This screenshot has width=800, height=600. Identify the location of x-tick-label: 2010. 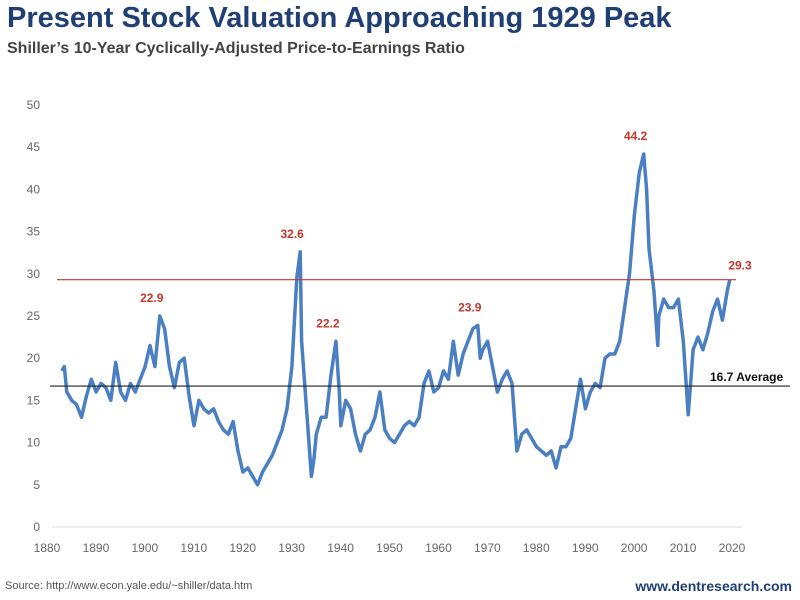
(683, 548).